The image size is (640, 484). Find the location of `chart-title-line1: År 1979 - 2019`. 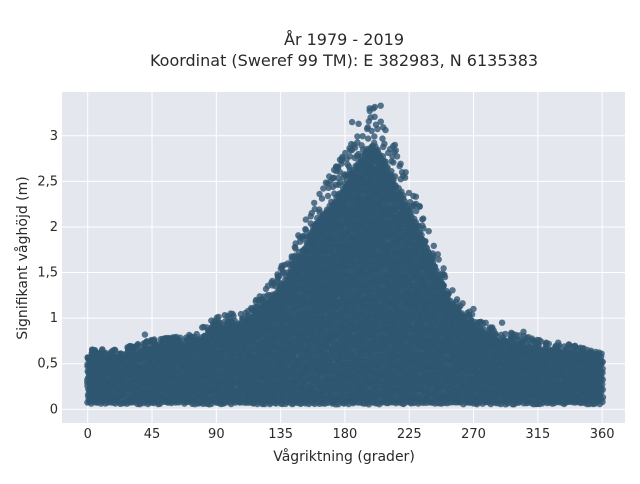

chart-title-line1: År 1979 - 2019 is located at coordinates (344, 39).